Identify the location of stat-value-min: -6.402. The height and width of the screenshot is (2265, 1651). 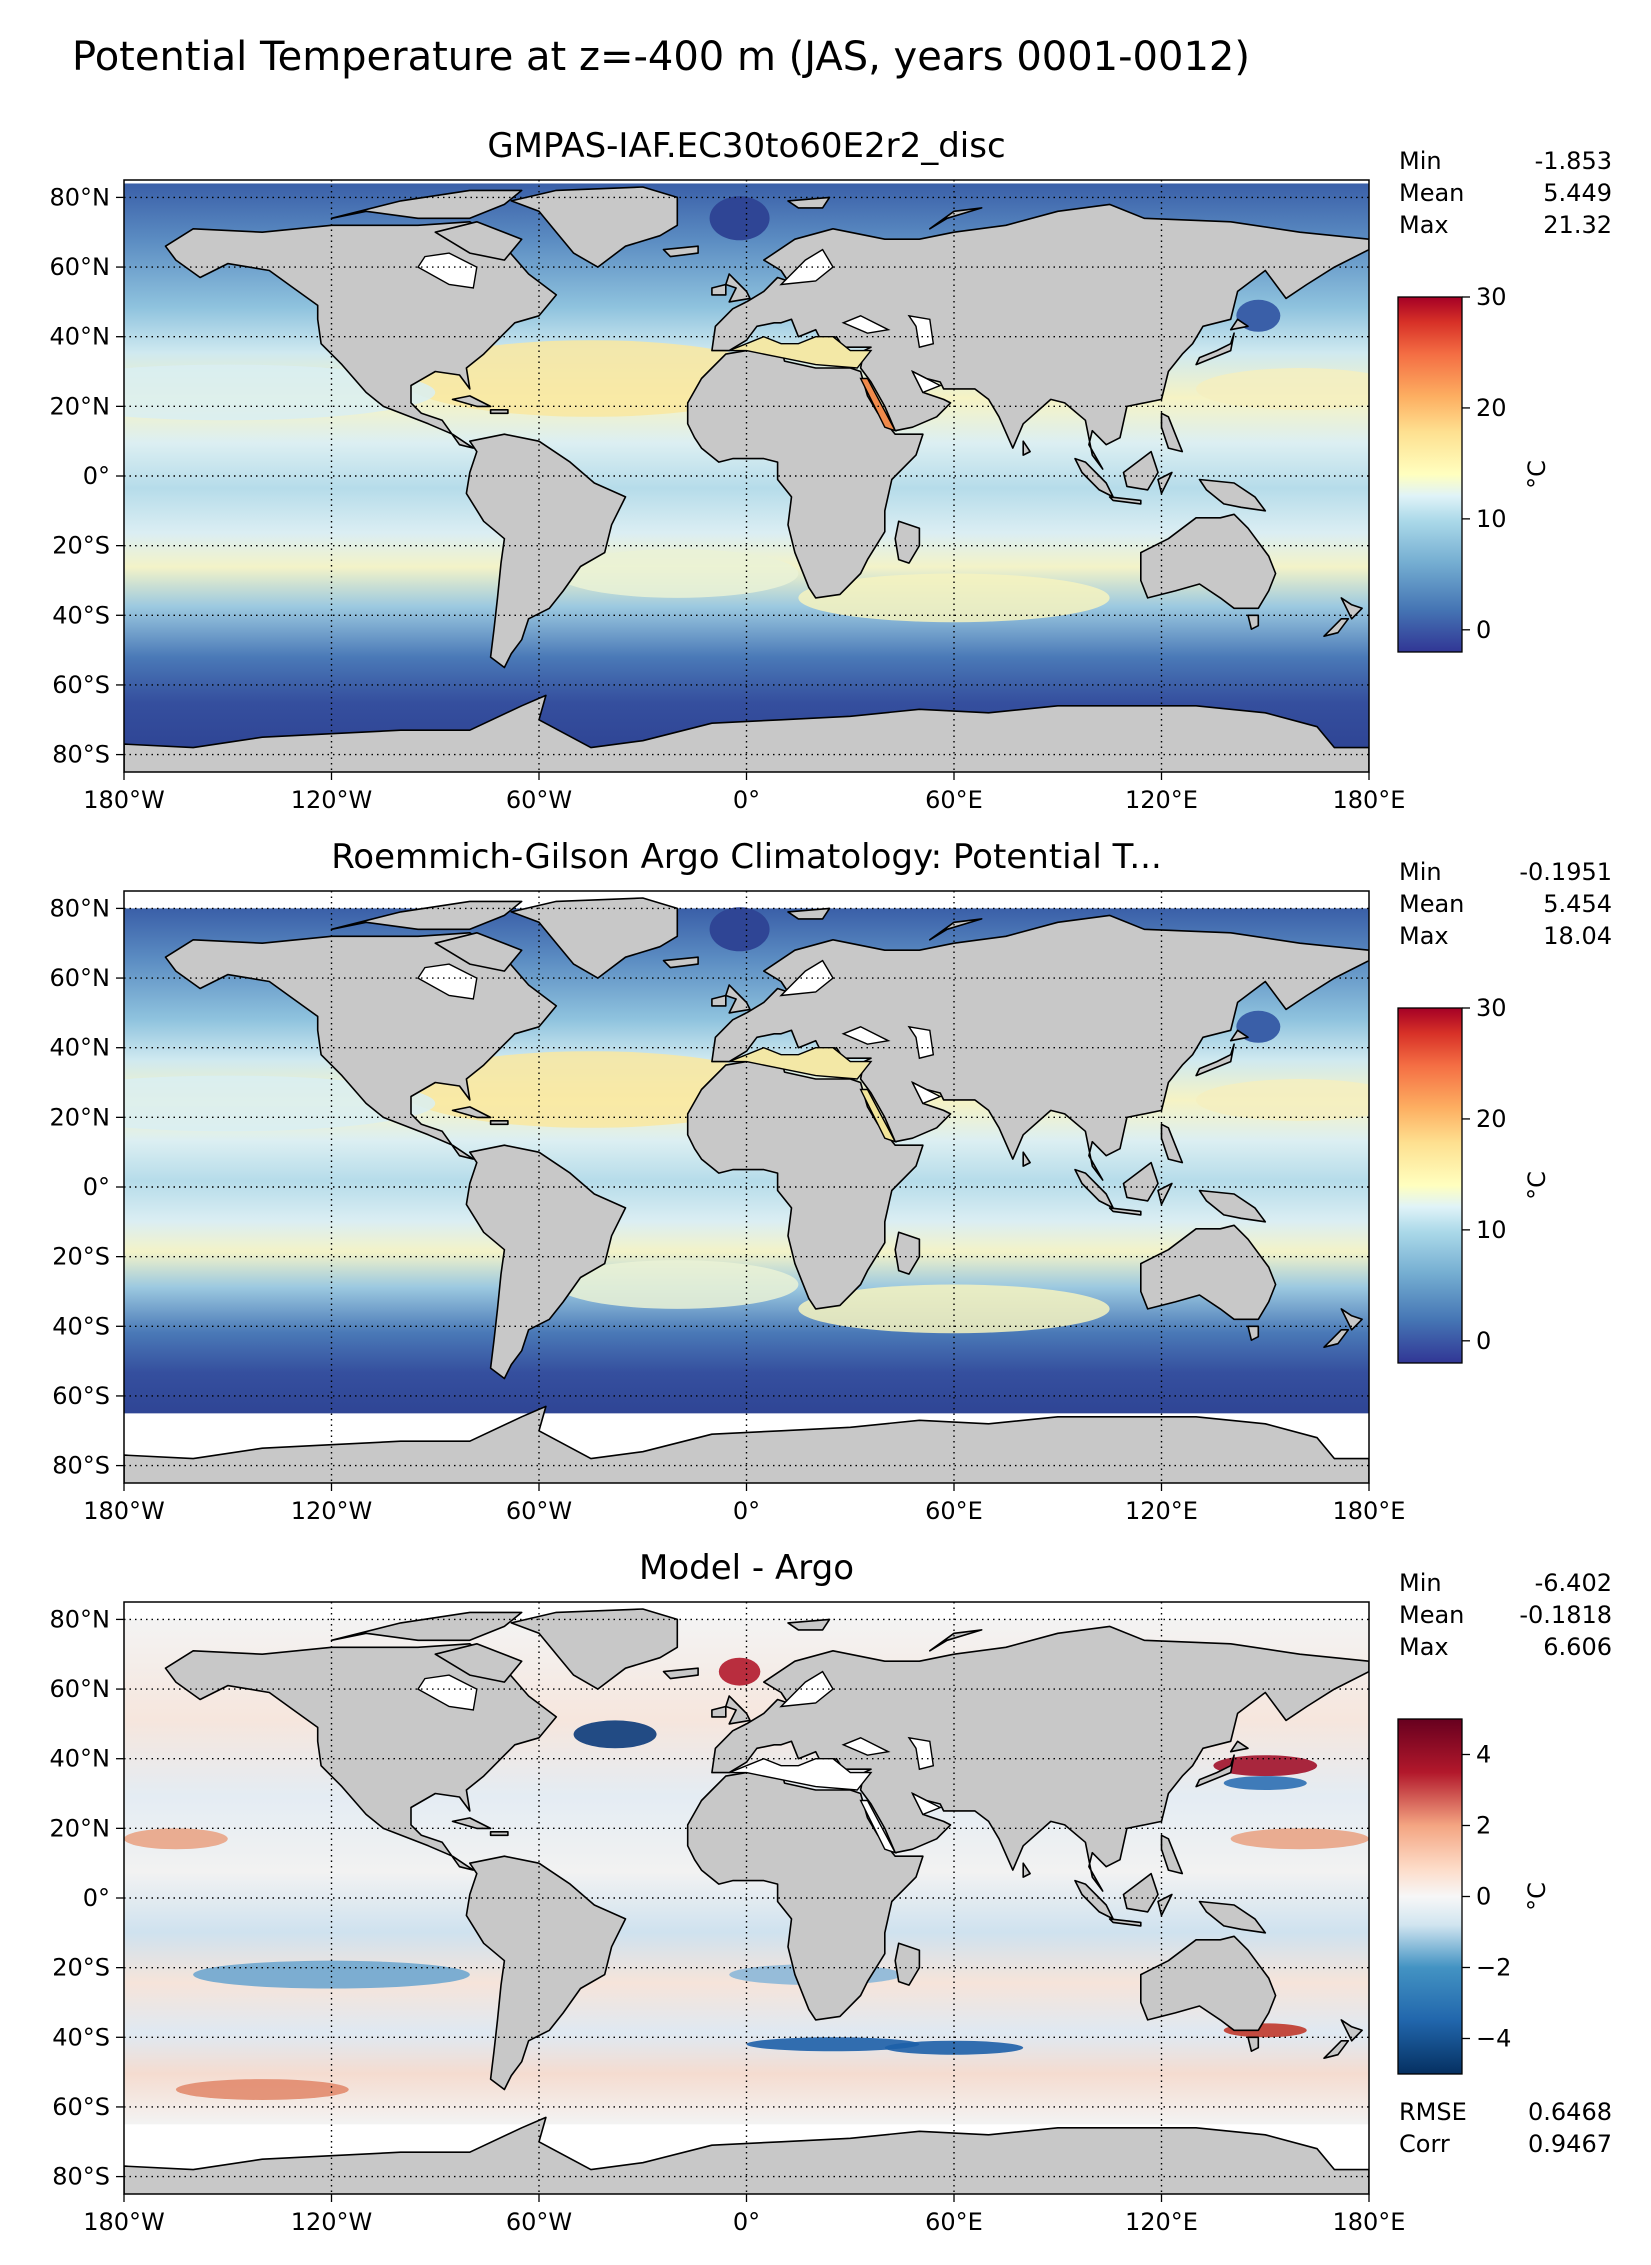
(1573, 1583).